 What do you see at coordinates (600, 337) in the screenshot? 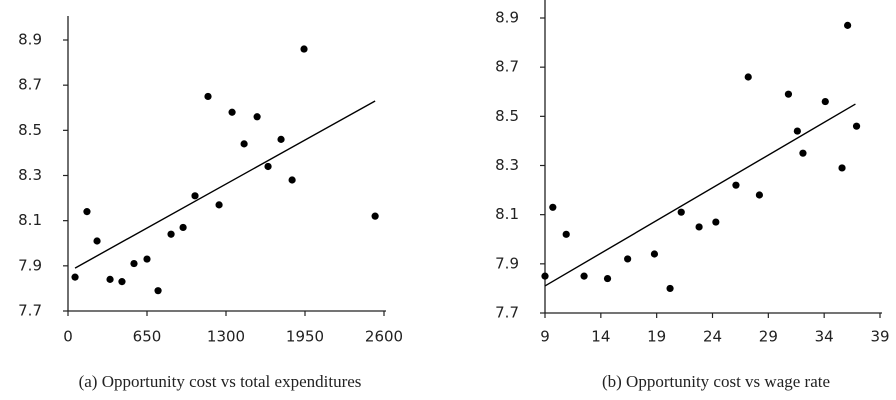
I see `x-tick-label: 14` at bounding box center [600, 337].